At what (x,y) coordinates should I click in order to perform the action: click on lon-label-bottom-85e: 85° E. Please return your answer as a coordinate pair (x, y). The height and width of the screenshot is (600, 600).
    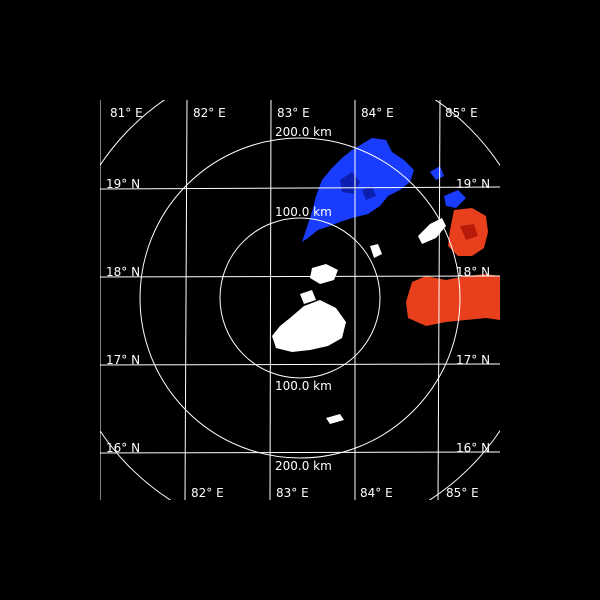
    Looking at the image, I should click on (462, 493).